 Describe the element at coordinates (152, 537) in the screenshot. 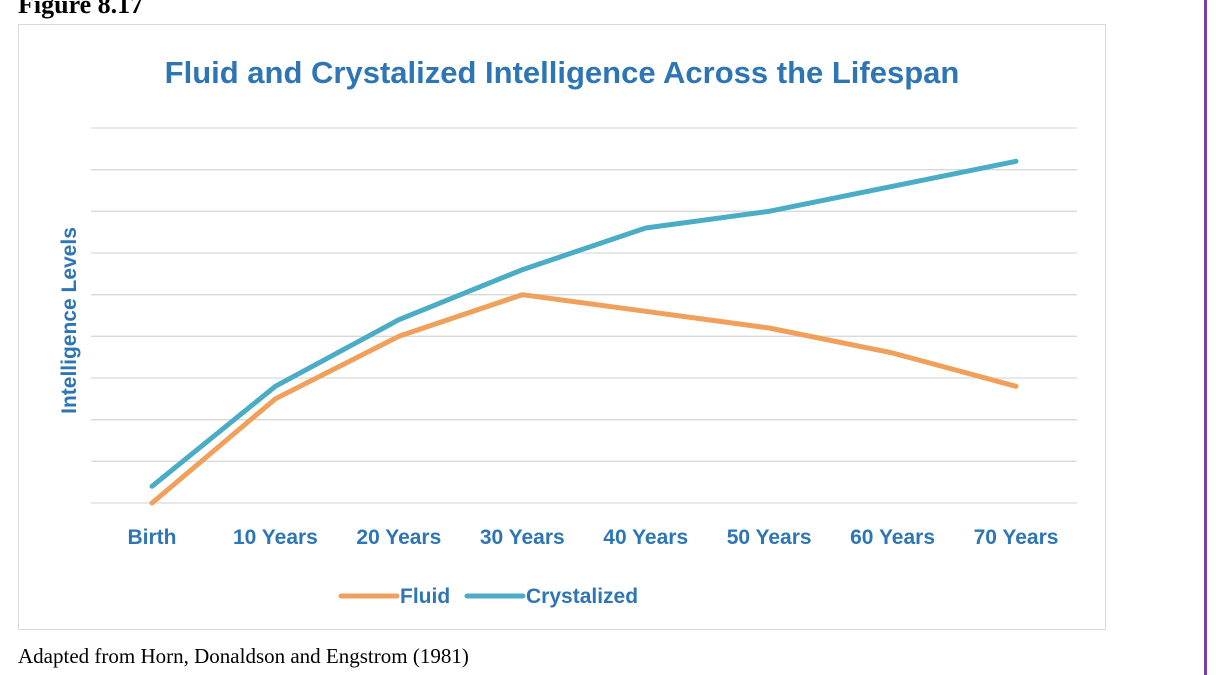

I see `x-tick-label: Birth` at that location.